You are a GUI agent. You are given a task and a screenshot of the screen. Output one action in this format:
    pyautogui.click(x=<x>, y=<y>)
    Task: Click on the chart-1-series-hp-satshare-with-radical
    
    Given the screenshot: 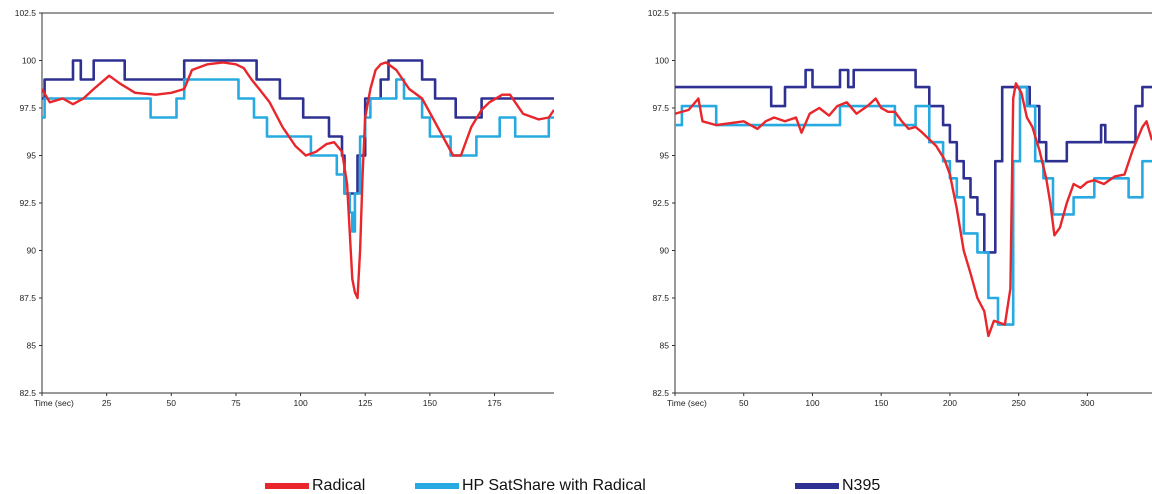 What is the action you would take?
    pyautogui.click(x=298, y=155)
    